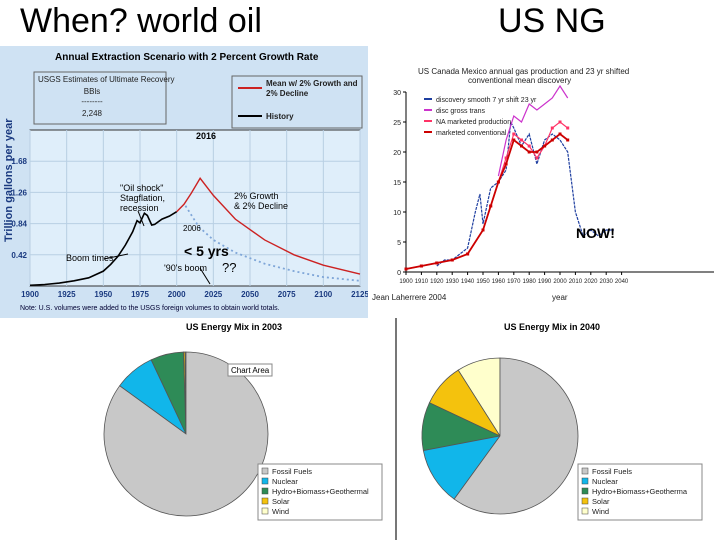 This screenshot has width=720, height=545. What do you see at coordinates (272, 243) in the screenshot?
I see `oil-decline-dotted-line` at bounding box center [272, 243].